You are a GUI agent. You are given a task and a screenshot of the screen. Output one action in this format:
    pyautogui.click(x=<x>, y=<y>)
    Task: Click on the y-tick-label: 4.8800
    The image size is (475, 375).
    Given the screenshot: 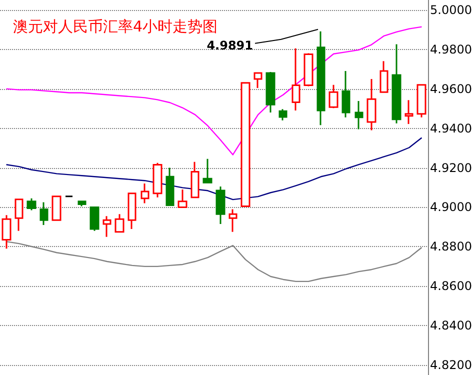 What is the action you would take?
    pyautogui.click(x=451, y=247)
    